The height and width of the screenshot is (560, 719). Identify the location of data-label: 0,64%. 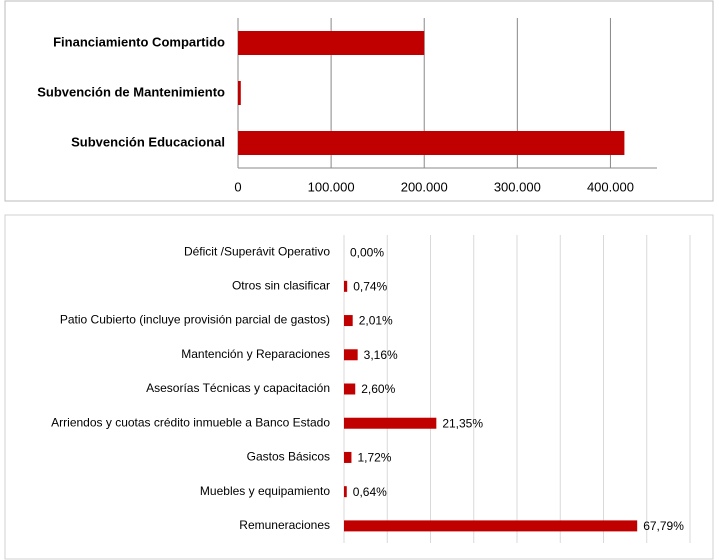
(370, 492).